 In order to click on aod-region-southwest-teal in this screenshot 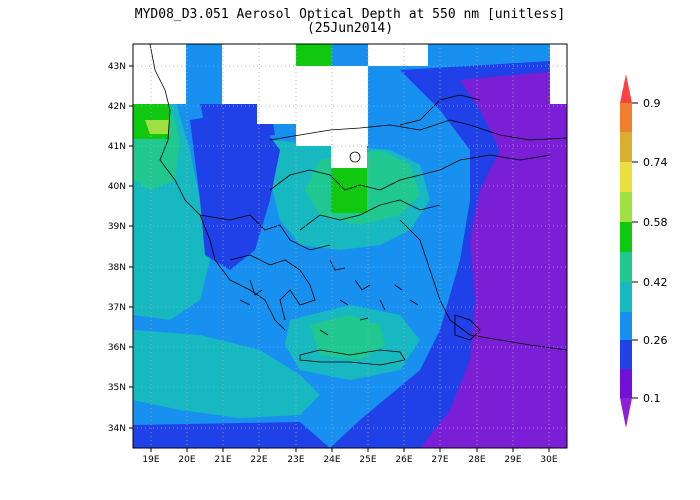, I will do `click(226, 374)`.